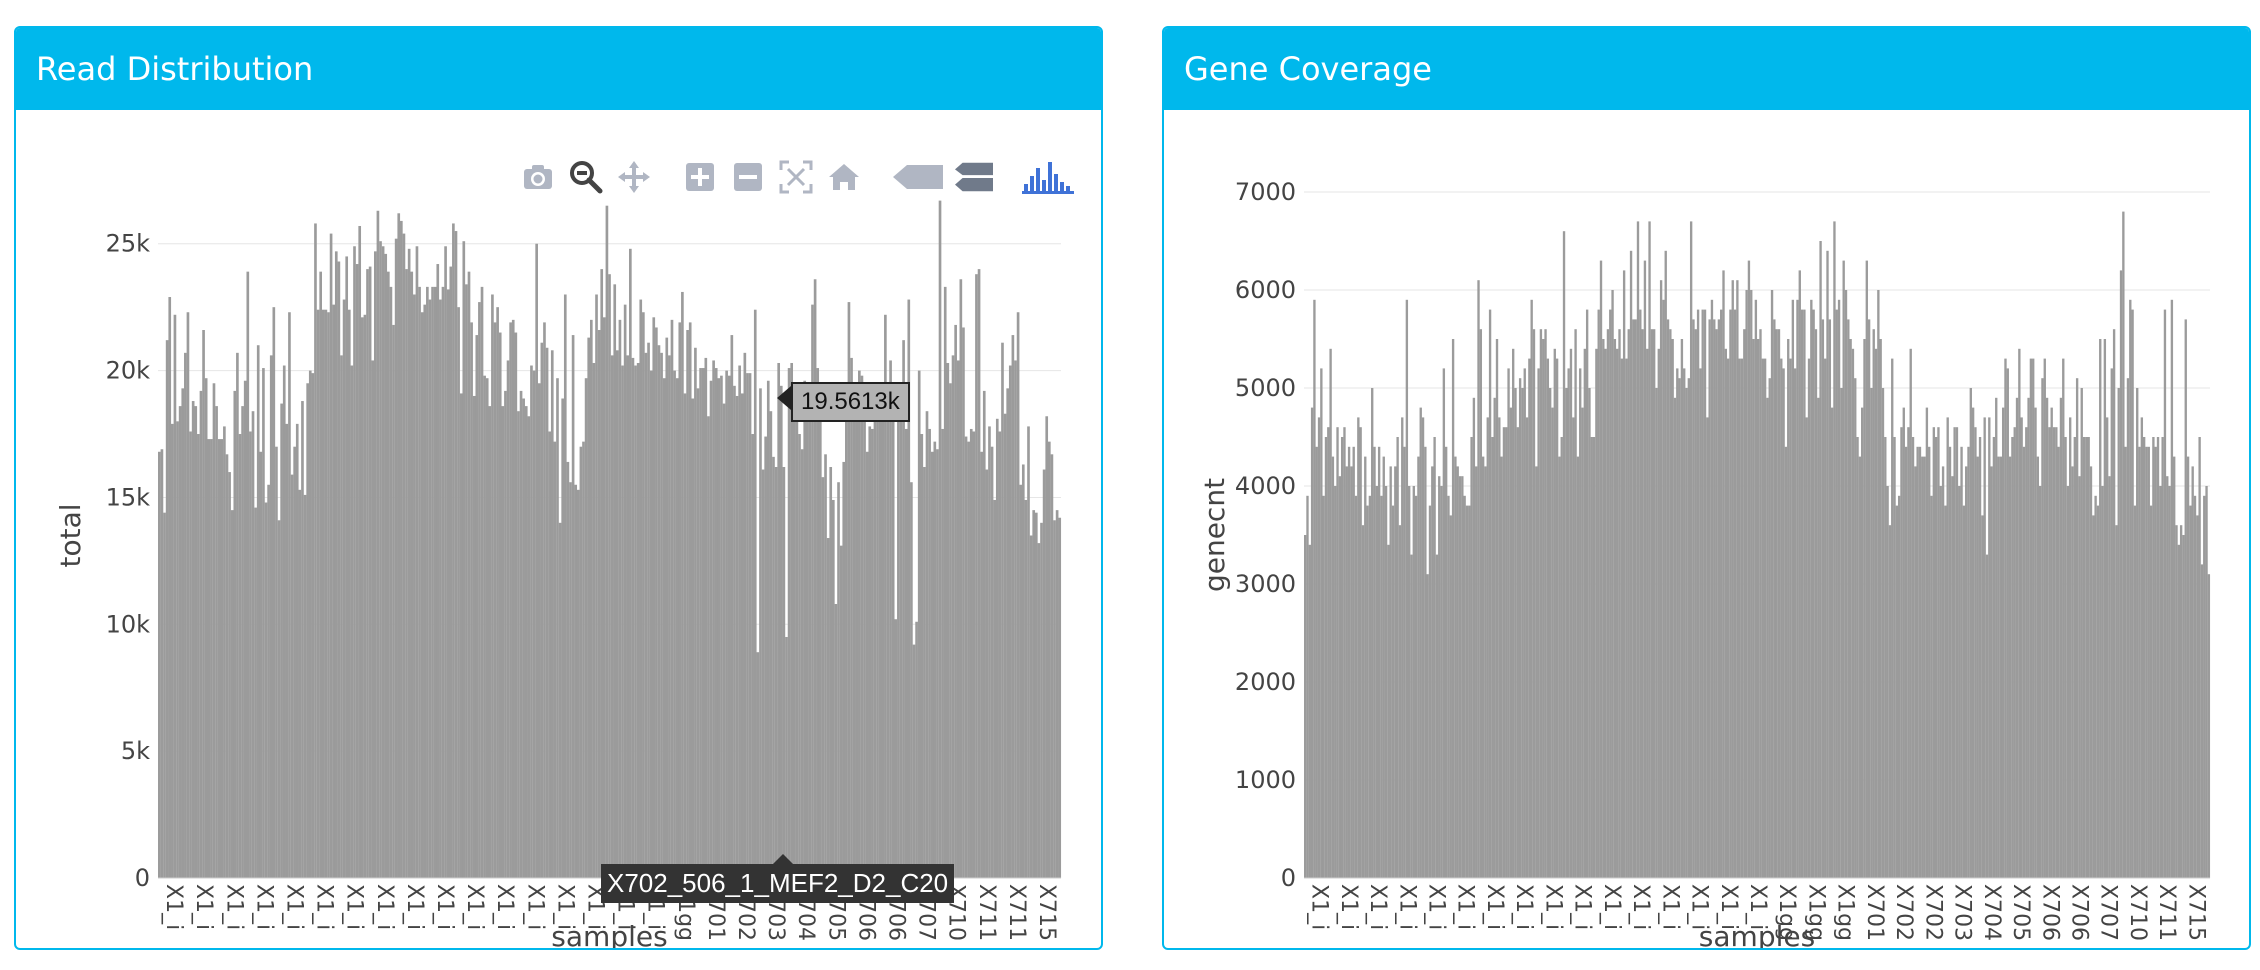  I want to click on zoom-icon, so click(586, 177).